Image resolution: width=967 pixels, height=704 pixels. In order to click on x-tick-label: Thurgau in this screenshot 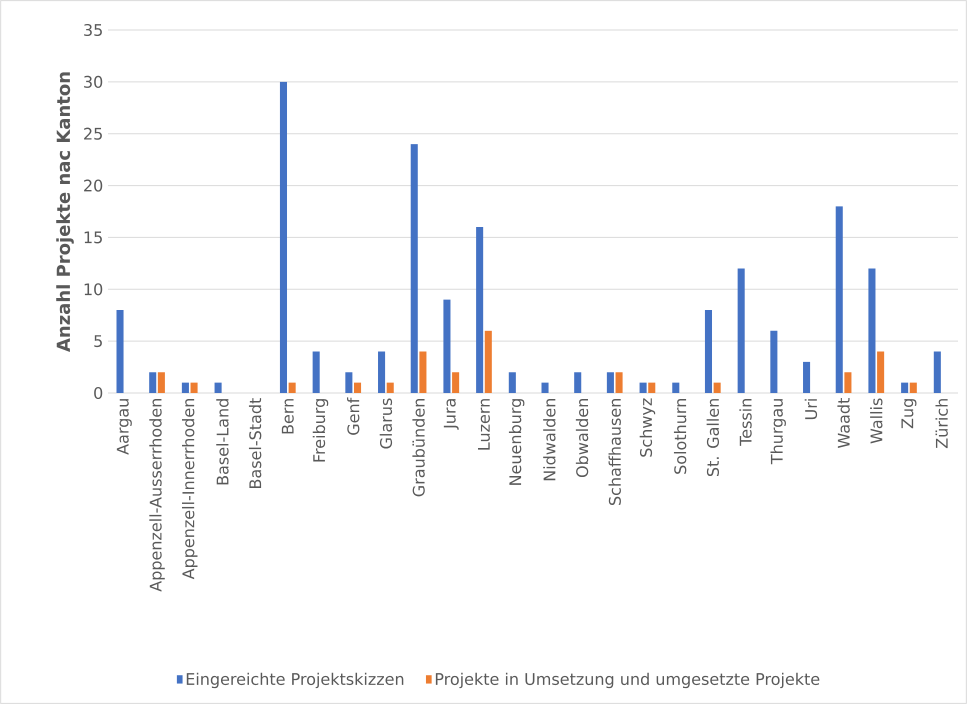, I will do `click(778, 431)`.